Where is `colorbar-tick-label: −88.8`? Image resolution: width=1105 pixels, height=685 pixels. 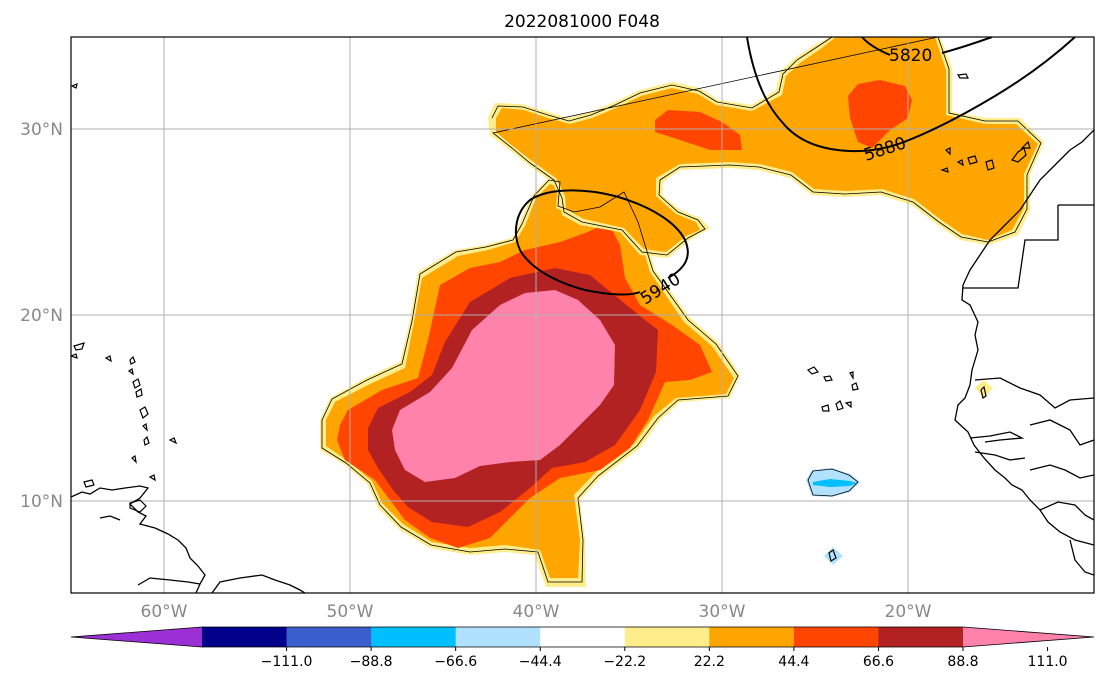 colorbar-tick-label: −88.8 is located at coordinates (371, 662).